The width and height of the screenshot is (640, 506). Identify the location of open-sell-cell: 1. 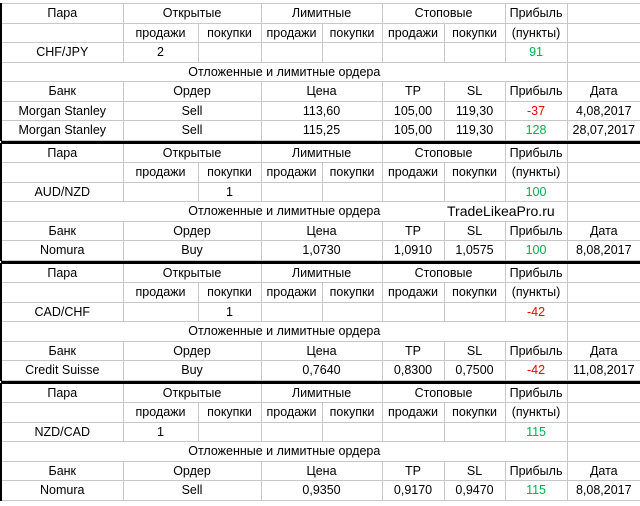
(160, 431).